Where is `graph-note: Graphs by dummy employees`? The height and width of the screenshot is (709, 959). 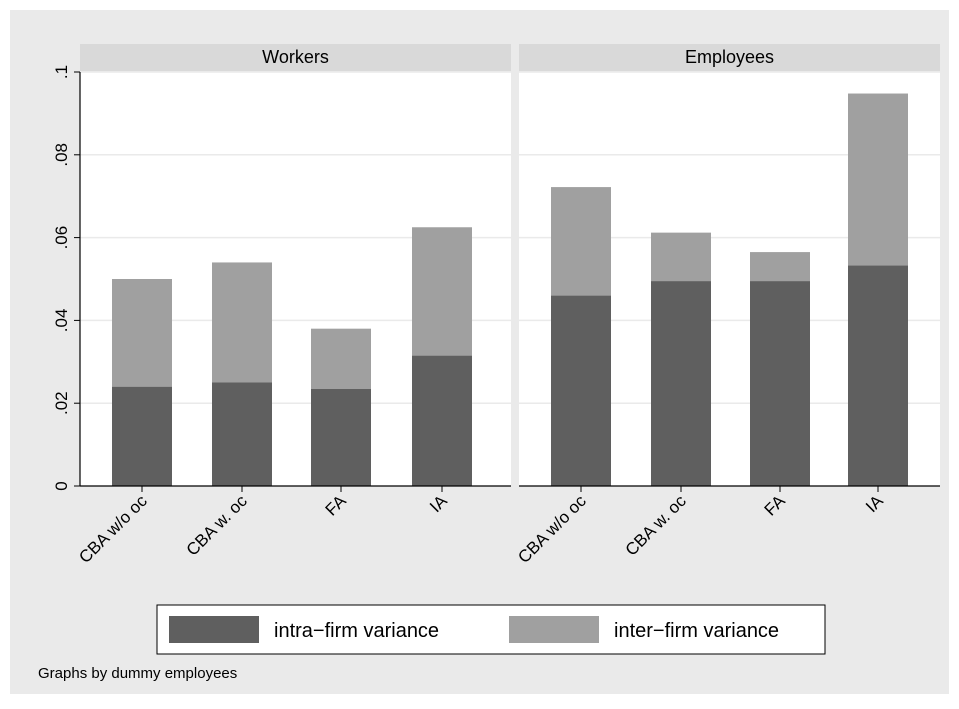 graph-note: Graphs by dummy employees is located at coordinates (137, 673).